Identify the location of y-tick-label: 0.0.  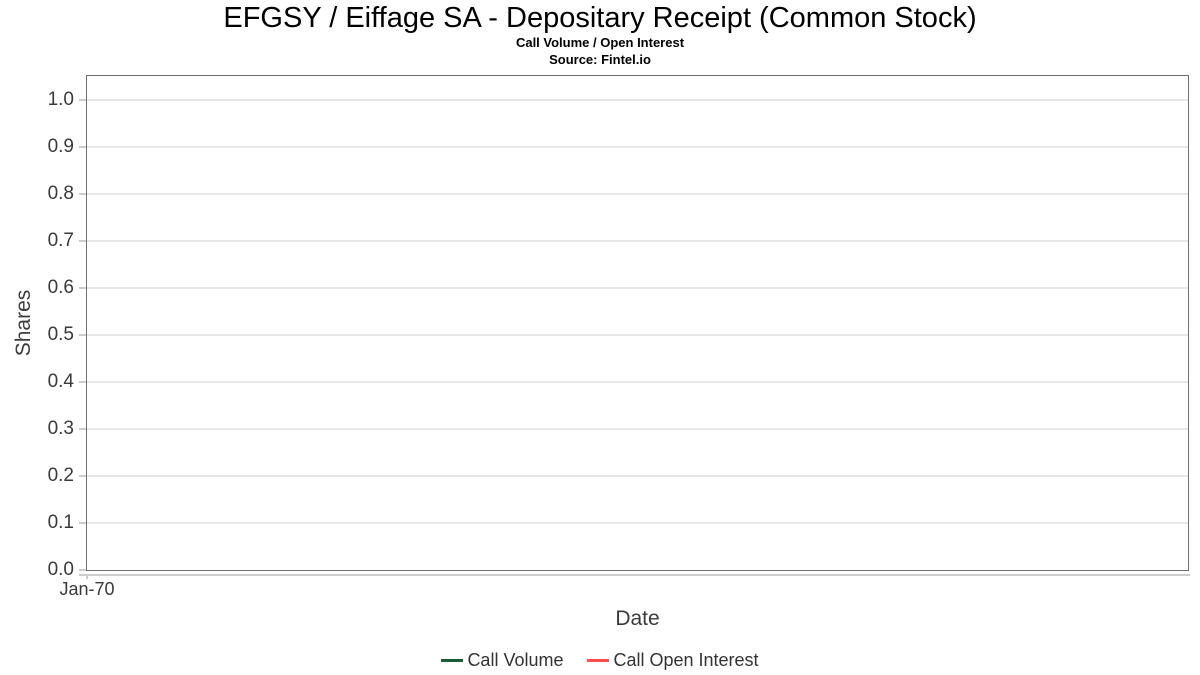
(60, 569).